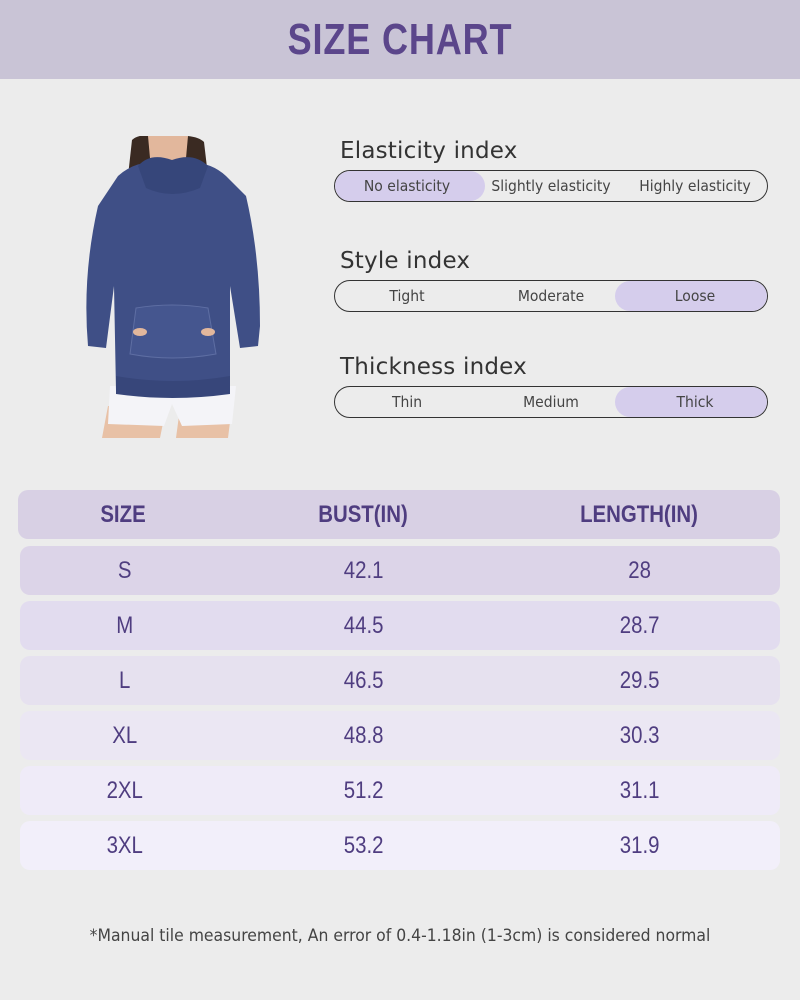 The height and width of the screenshot is (1000, 800). Describe the element at coordinates (364, 790) in the screenshot. I see `cell-bust: 51.2` at that location.